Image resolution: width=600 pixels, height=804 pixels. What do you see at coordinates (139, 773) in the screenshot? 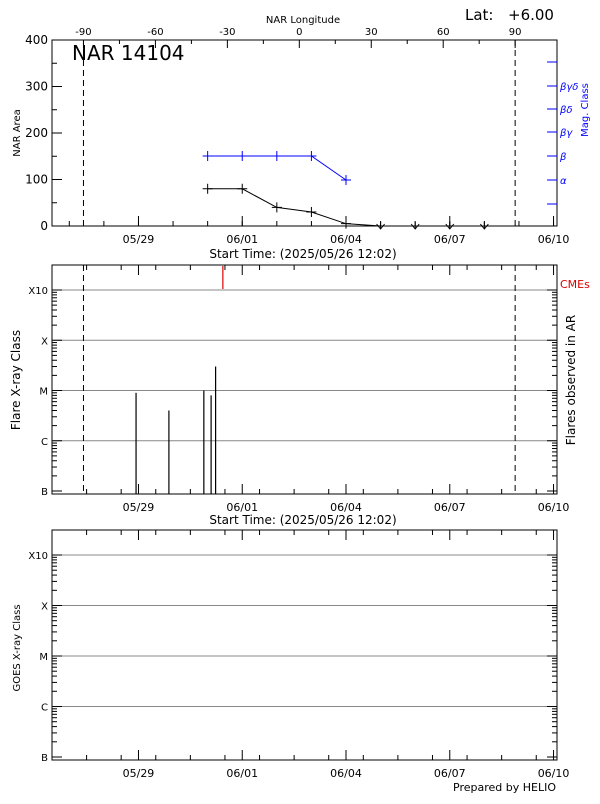
I see `panel3-xtick-label: 05/29` at bounding box center [139, 773].